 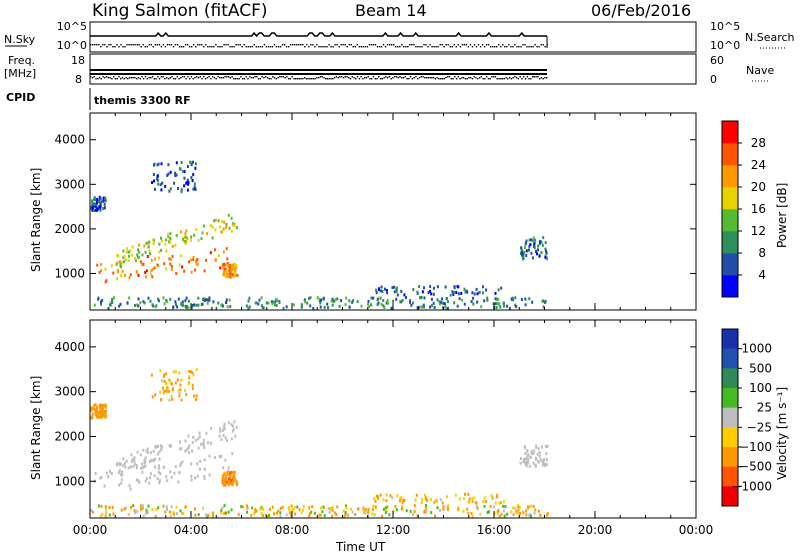 I want to click on nsearch-tick-high: 10^5, so click(x=725, y=26).